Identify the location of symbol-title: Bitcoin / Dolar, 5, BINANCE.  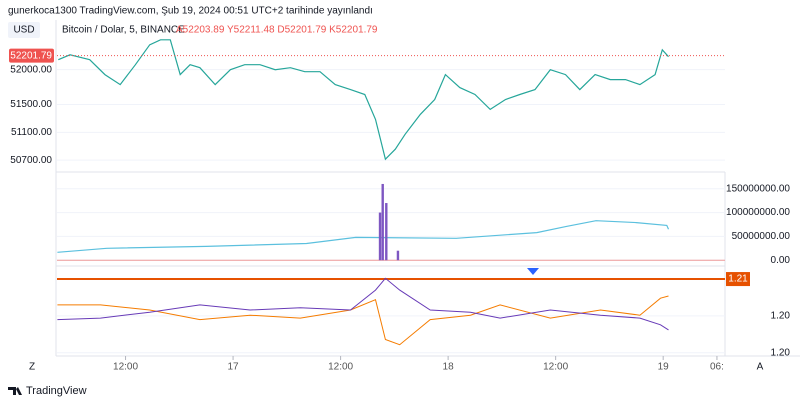
(123, 30).